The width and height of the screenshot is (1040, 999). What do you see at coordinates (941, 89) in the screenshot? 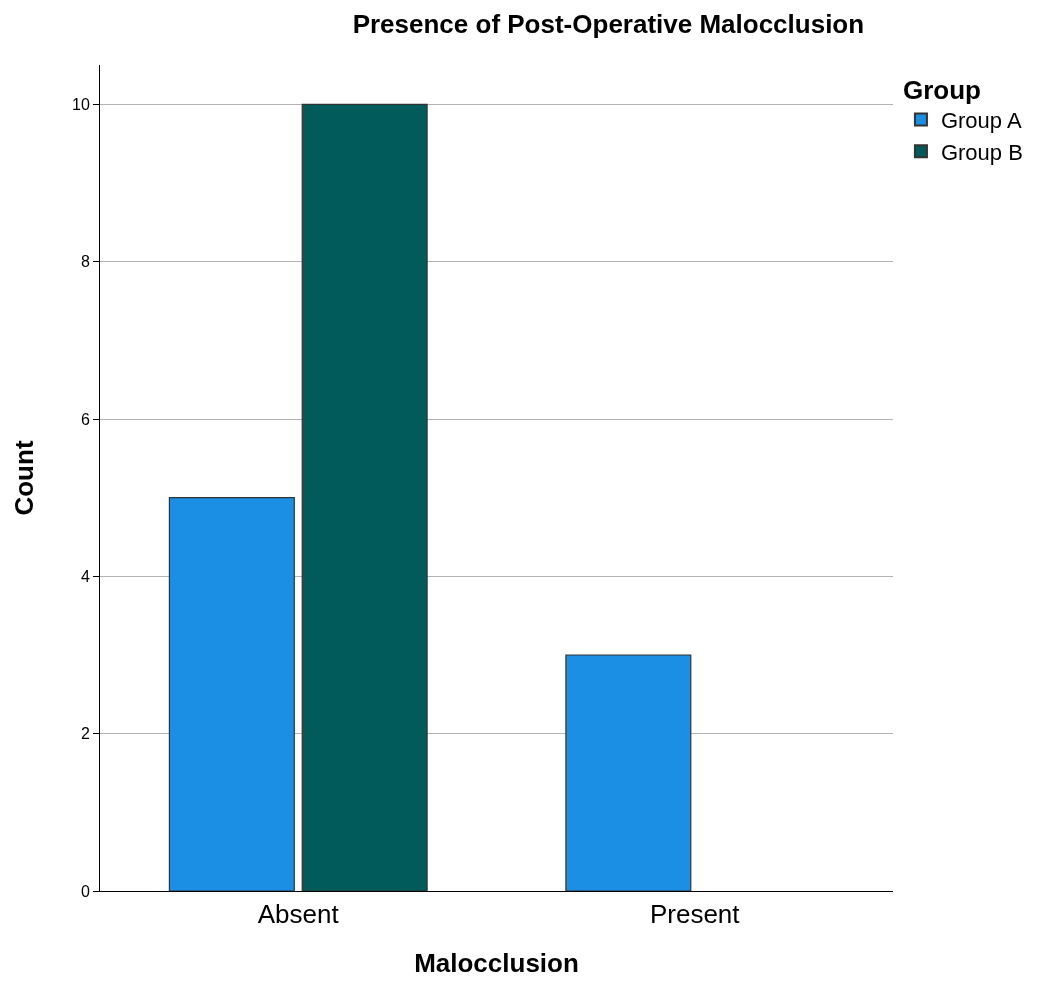
I see `legend-title: Group` at bounding box center [941, 89].